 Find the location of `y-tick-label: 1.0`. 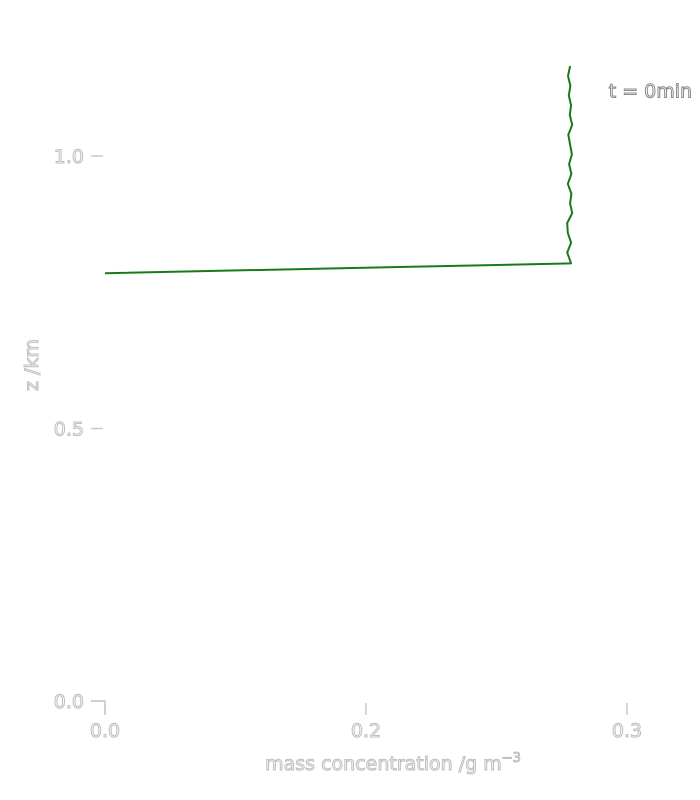

y-tick-label: 1.0 is located at coordinates (69, 157).